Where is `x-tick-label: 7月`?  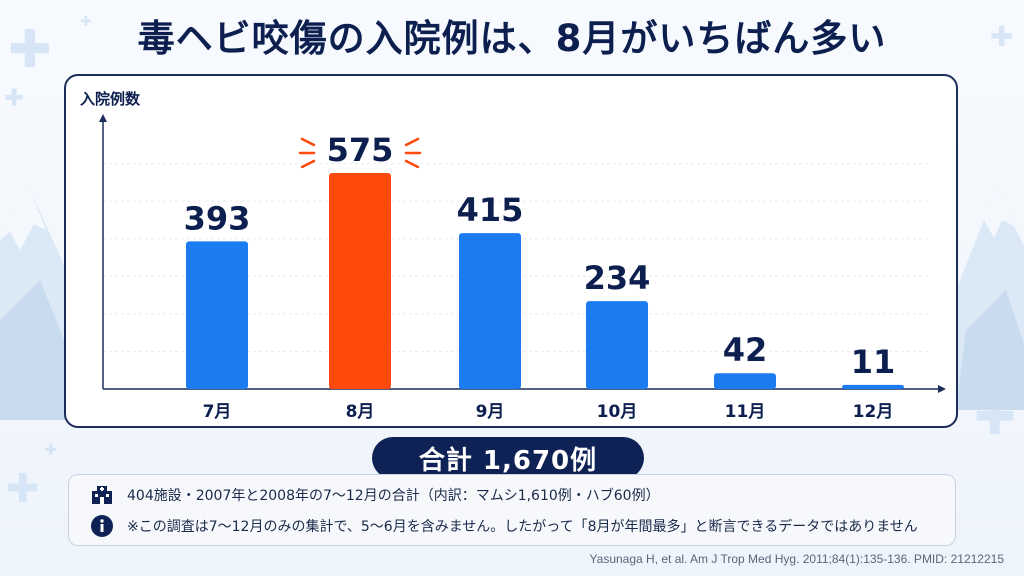 x-tick-label: 7月 is located at coordinates (217, 412).